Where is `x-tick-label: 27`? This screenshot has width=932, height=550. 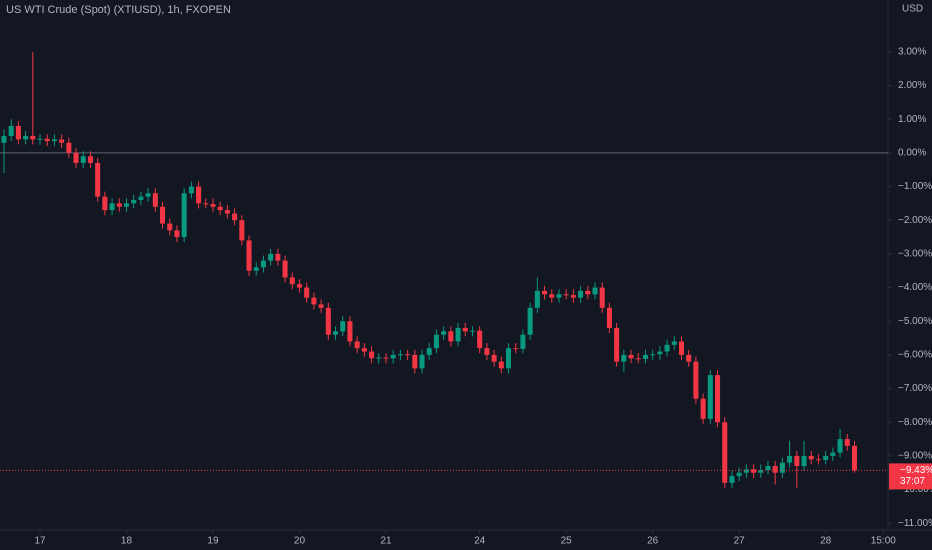 x-tick-label: 27 is located at coordinates (740, 541).